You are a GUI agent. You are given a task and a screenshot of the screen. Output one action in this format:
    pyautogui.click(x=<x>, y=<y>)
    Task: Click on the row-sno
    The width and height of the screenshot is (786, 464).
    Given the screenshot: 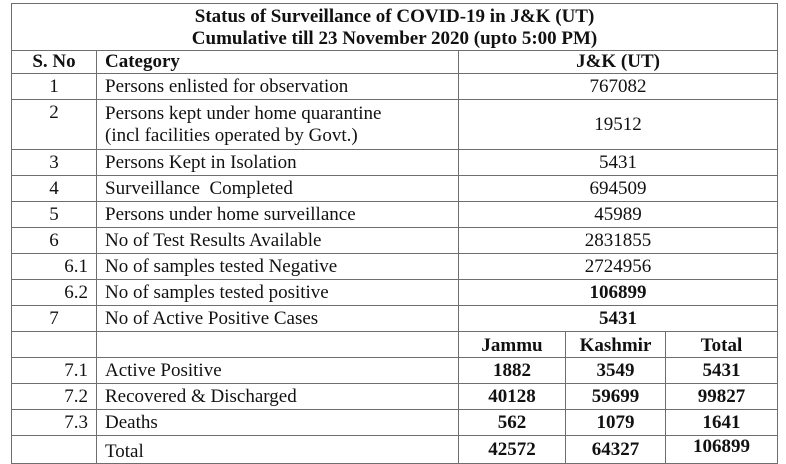 What is the action you would take?
    pyautogui.click(x=54, y=449)
    